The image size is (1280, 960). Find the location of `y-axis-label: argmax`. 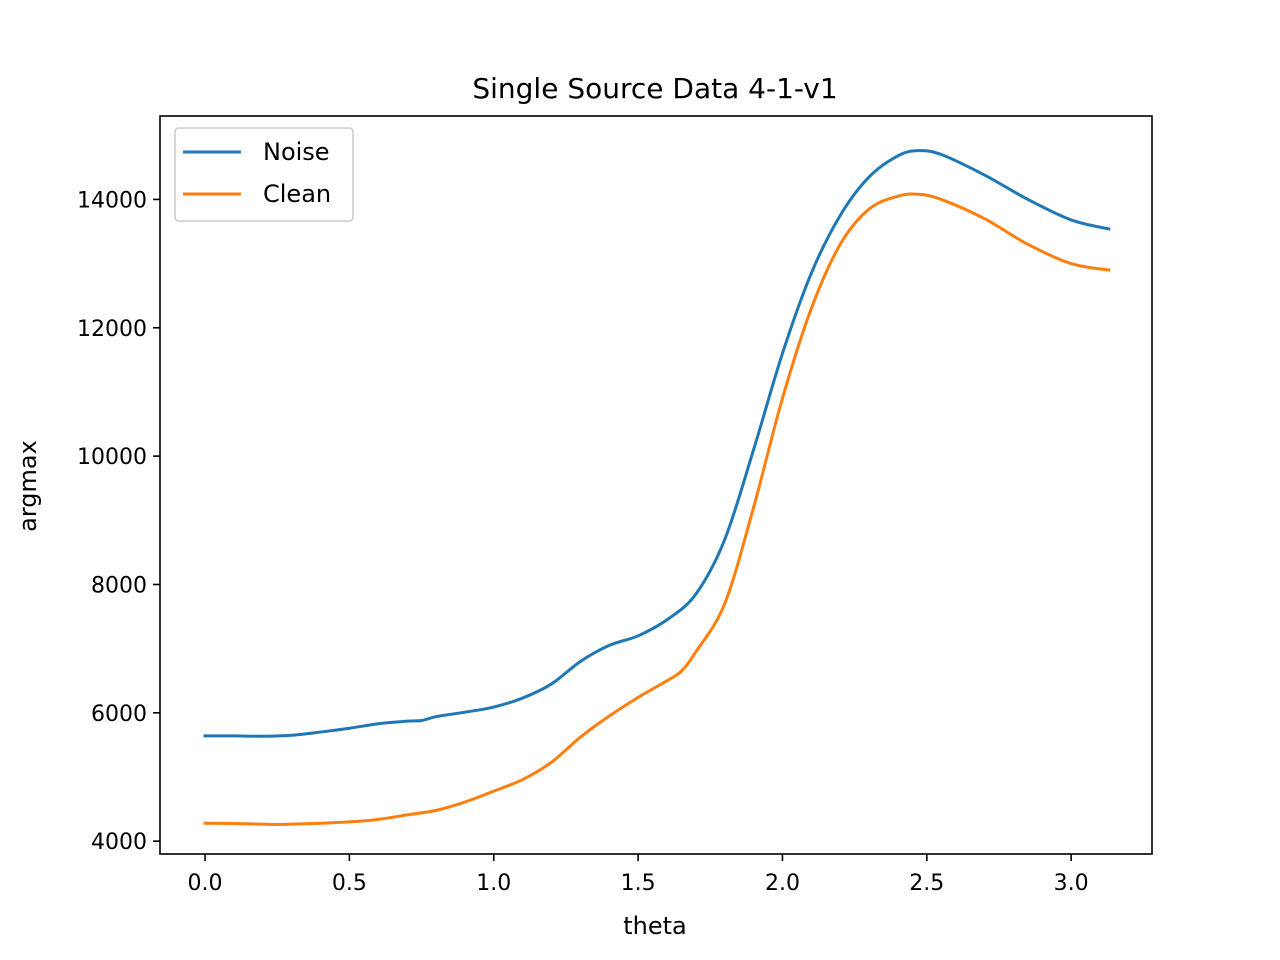

y-axis-label: argmax is located at coordinates (28, 486).